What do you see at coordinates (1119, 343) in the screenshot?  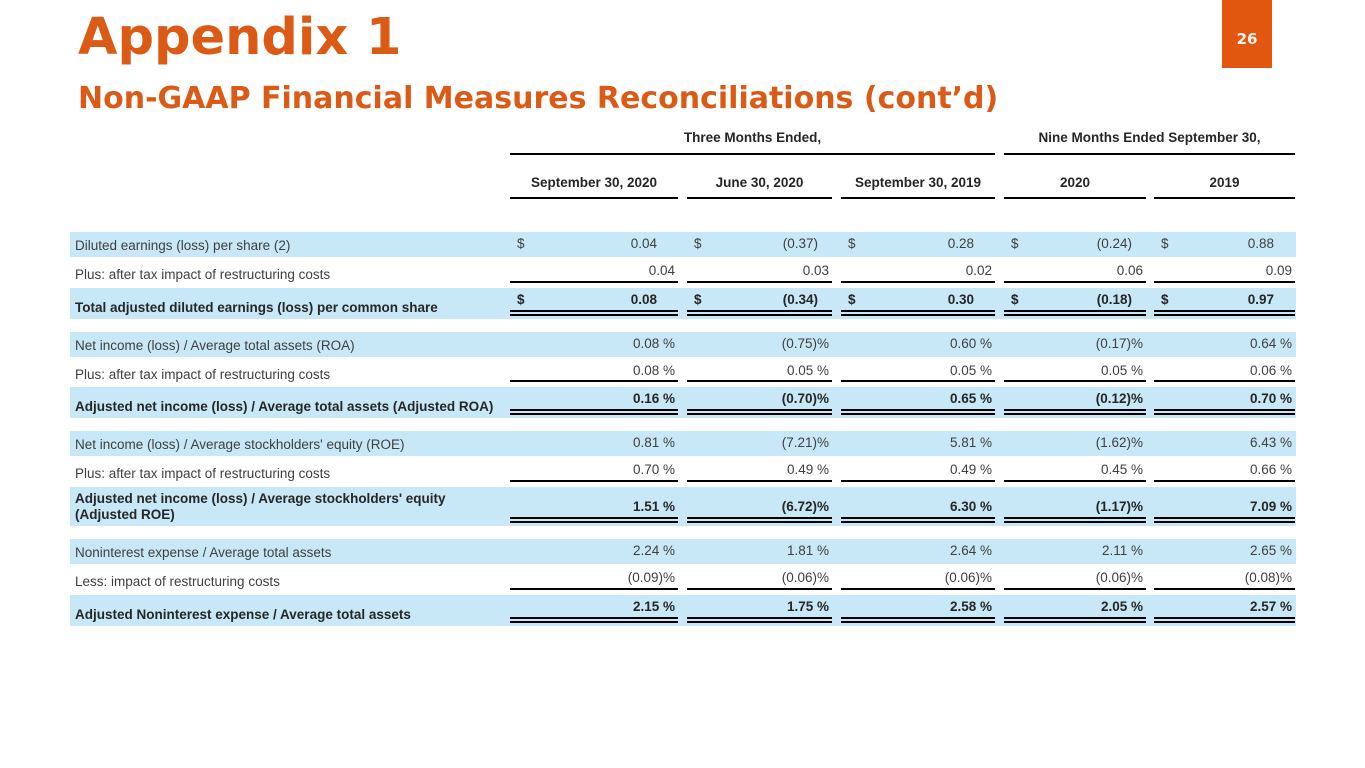 I see `cell-value: (0.17)%` at bounding box center [1119, 343].